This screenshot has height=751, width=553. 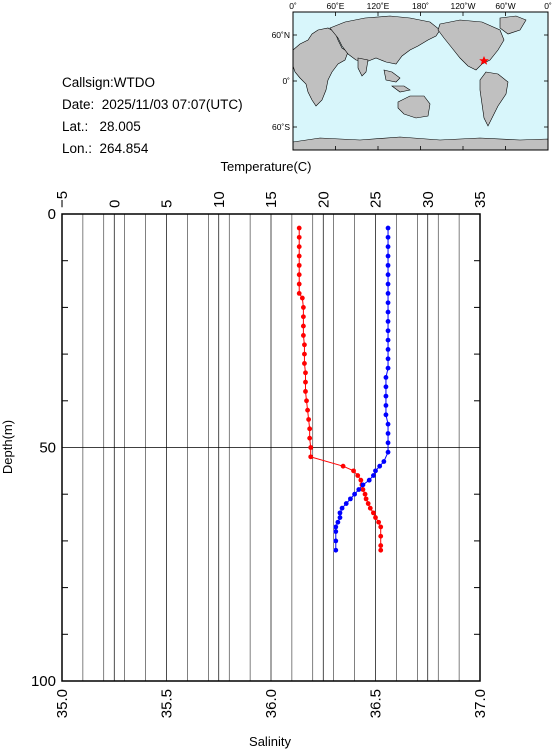 I want to click on date-text: Date: 2025/11/03 07:07(UTC), so click(x=152, y=104).